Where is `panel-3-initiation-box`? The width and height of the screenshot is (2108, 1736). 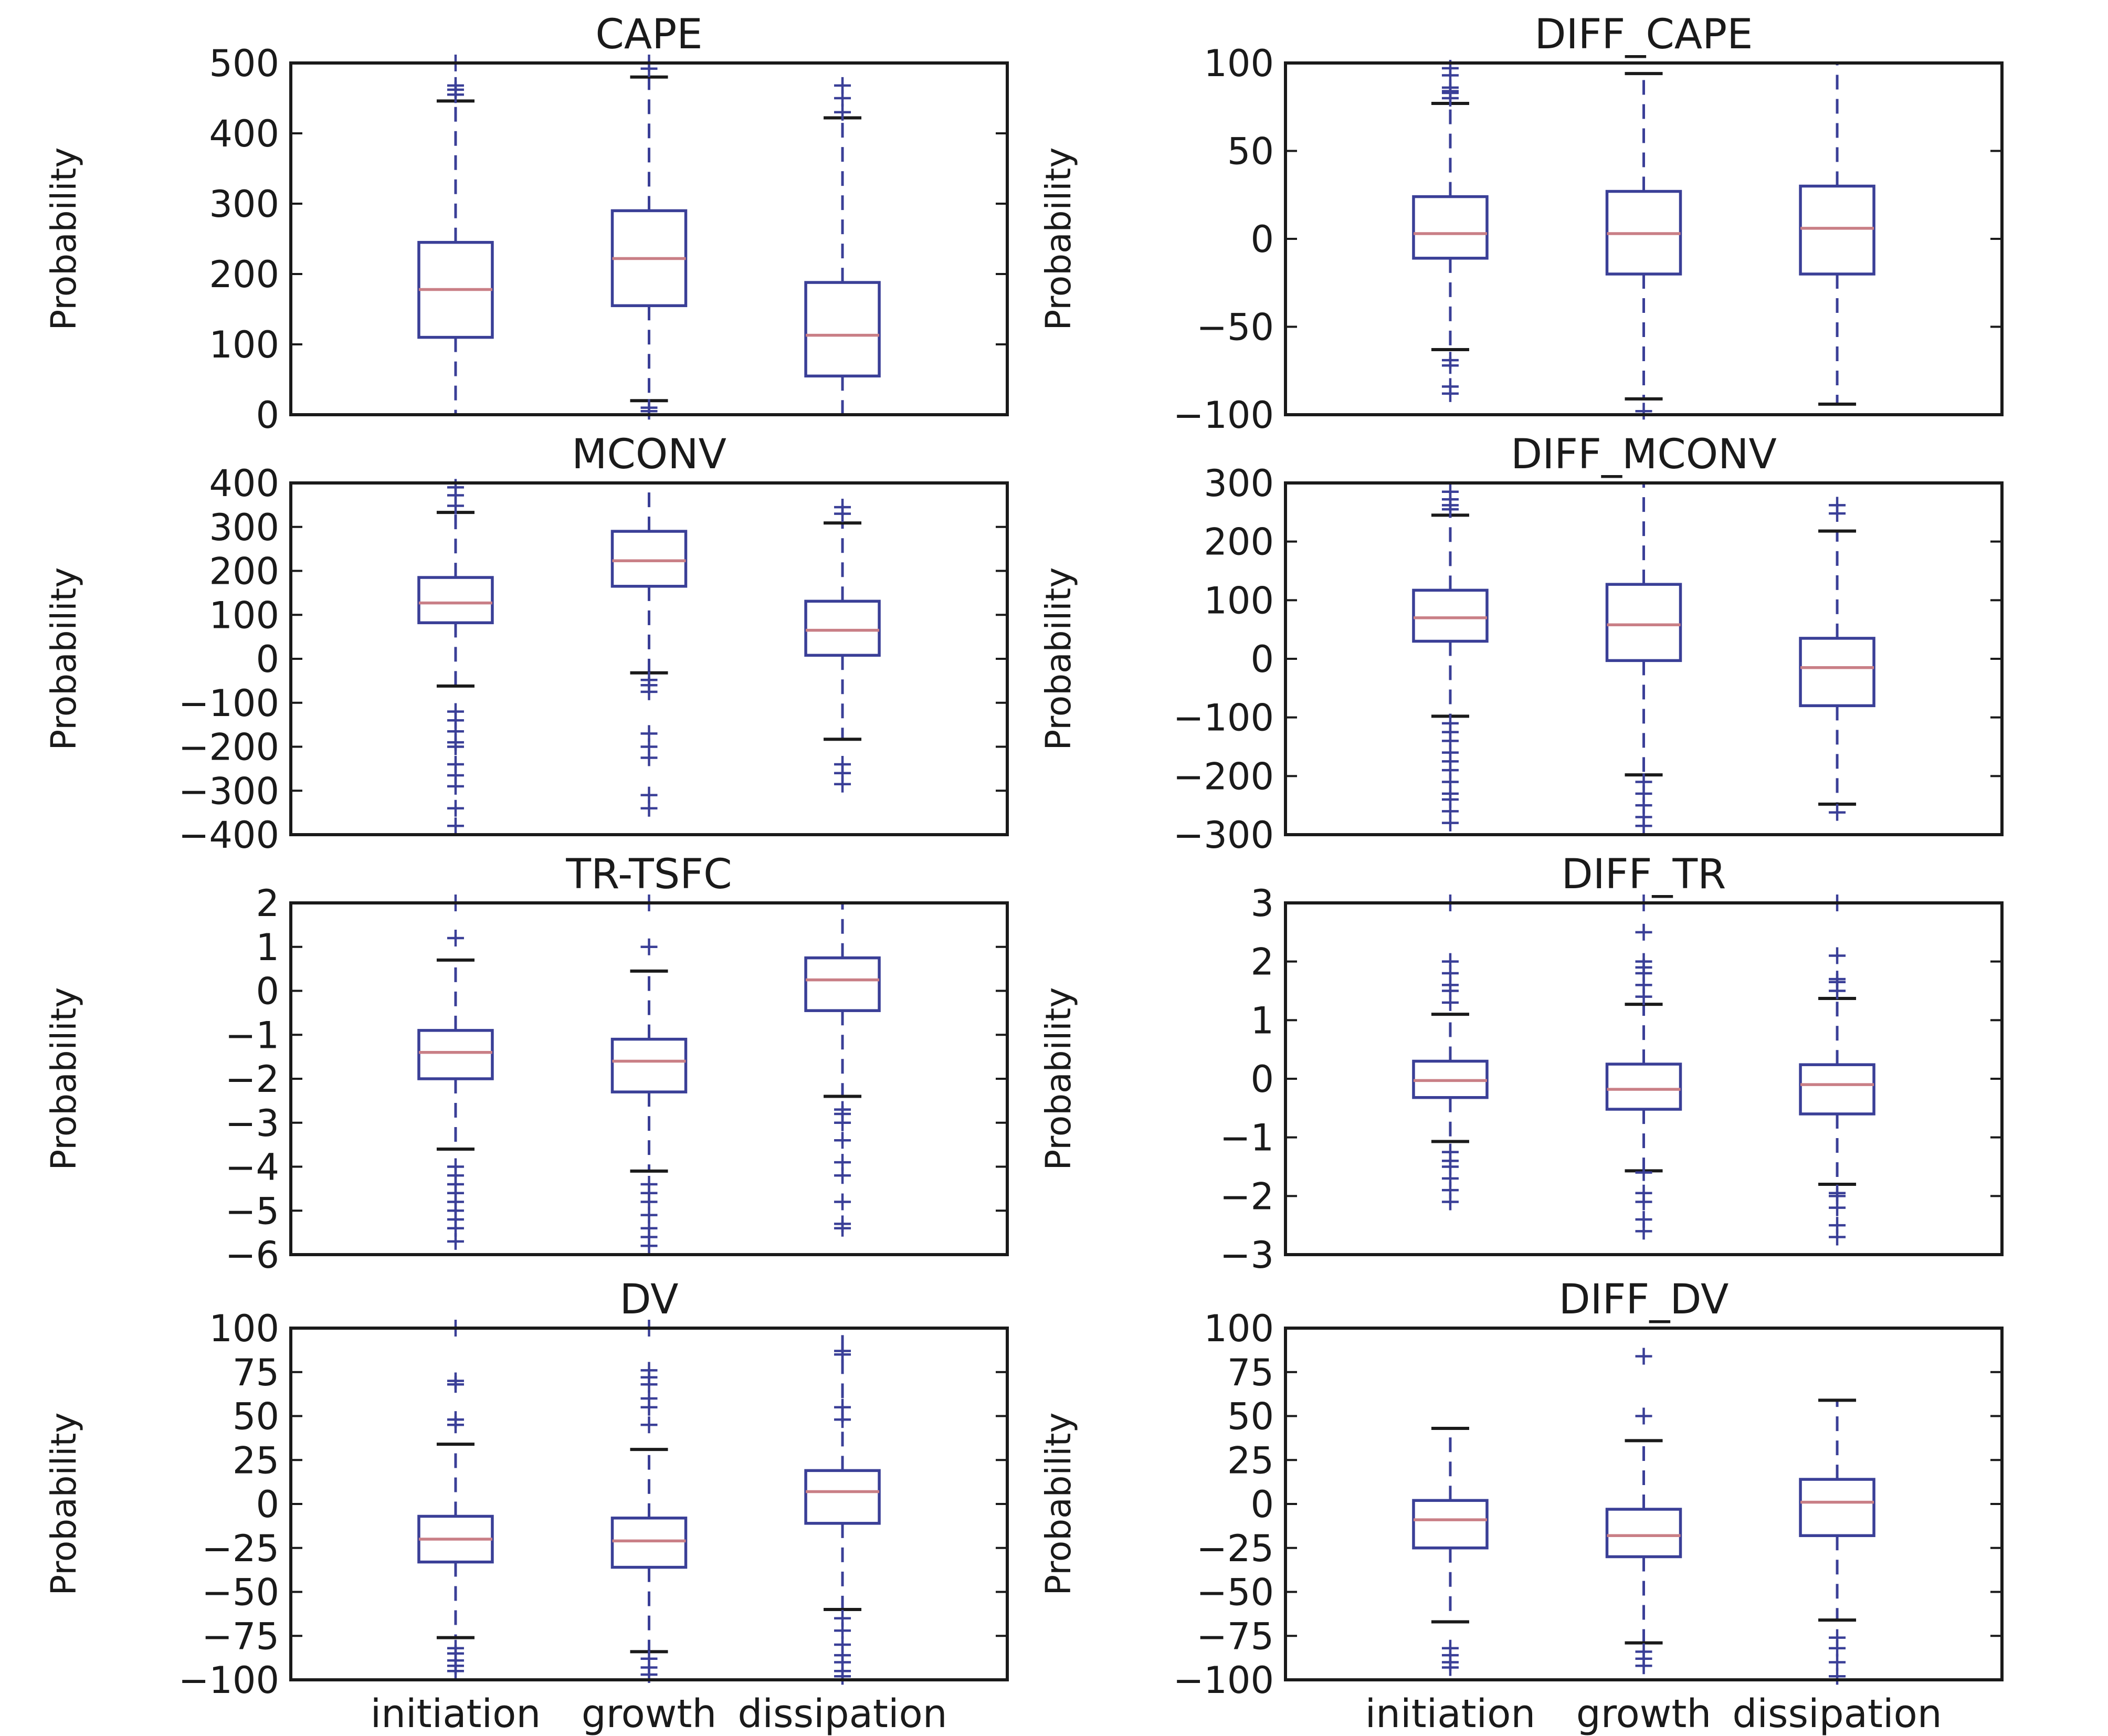 panel-3-initiation-box is located at coordinates (1450, 658).